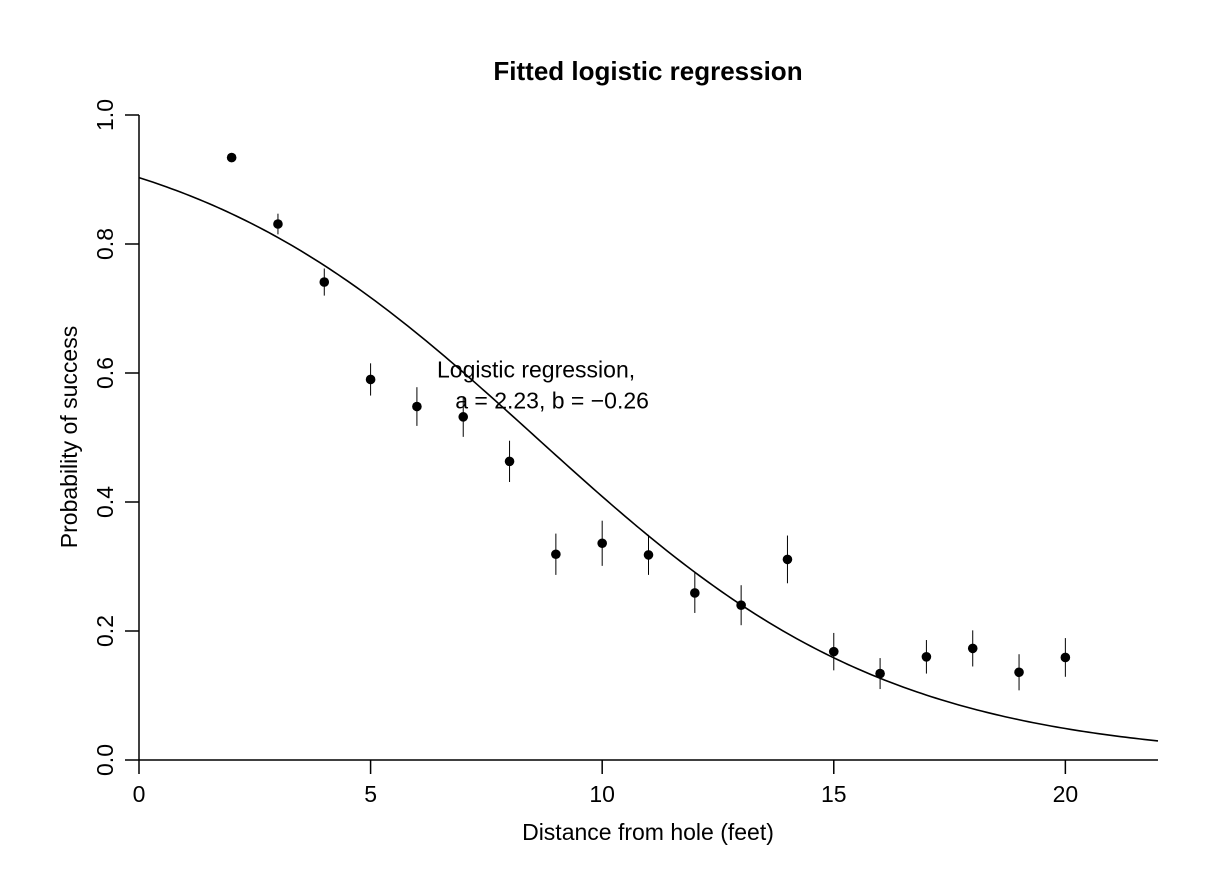 This screenshot has height=893, width=1205. Describe the element at coordinates (105, 631) in the screenshot. I see `y-tick-label: 0.2` at that location.